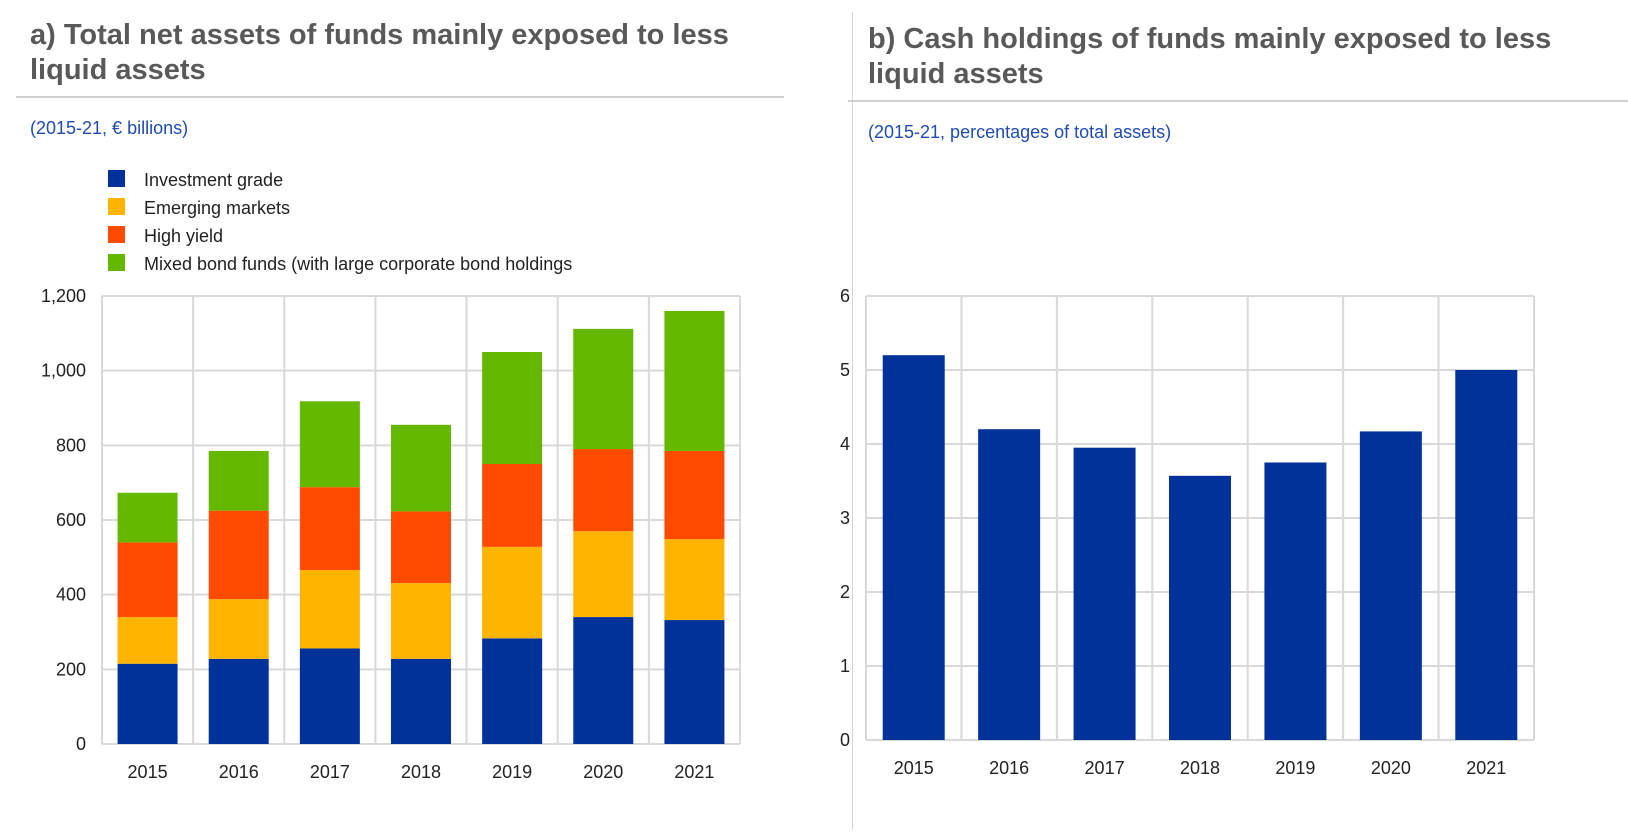 Image resolution: width=1628 pixels, height=838 pixels. Describe the element at coordinates (71, 520) in the screenshot. I see `y-tick-label: 600` at that location.